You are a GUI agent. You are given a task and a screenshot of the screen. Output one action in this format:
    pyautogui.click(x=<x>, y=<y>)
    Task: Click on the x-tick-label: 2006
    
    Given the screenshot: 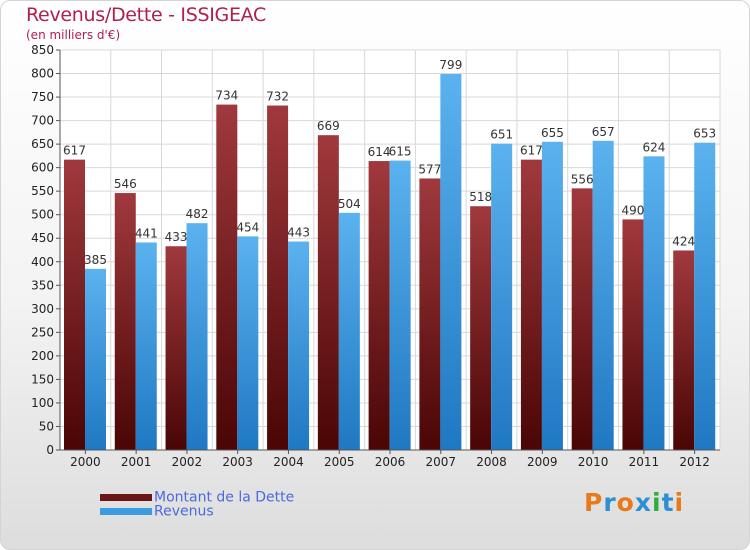 What is the action you would take?
    pyautogui.click(x=390, y=462)
    